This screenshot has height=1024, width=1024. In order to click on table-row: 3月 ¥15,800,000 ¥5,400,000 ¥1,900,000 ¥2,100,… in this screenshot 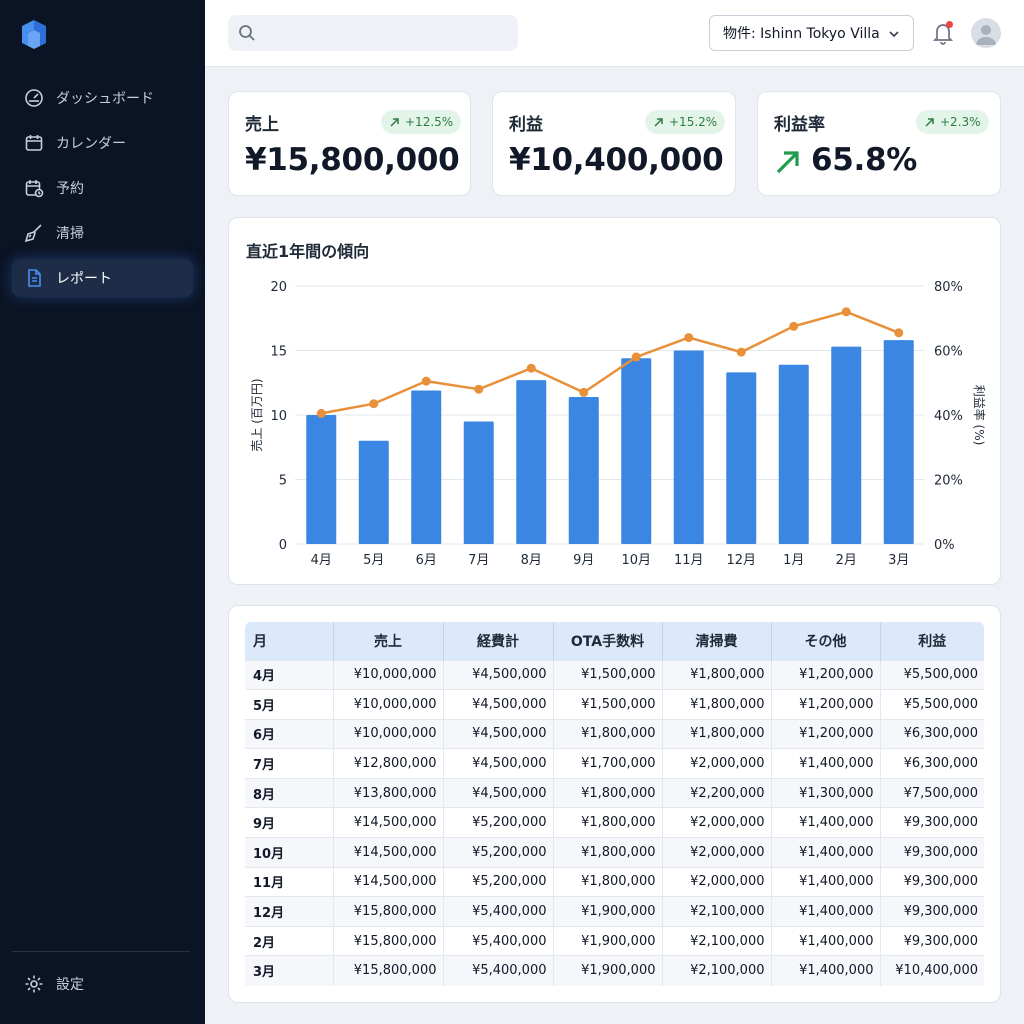, I will do `click(614, 970)`.